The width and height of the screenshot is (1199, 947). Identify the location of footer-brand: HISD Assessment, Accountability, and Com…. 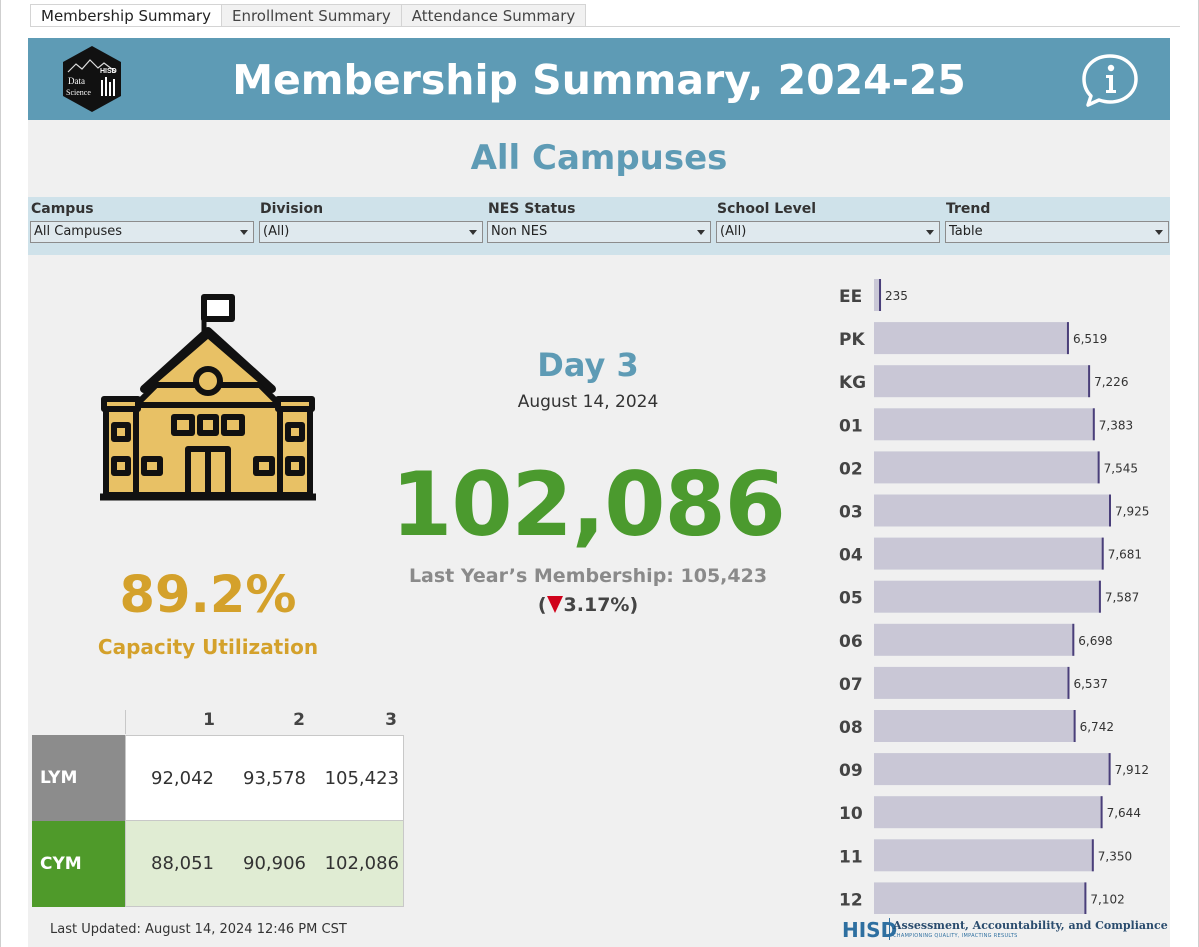
(1005, 929).